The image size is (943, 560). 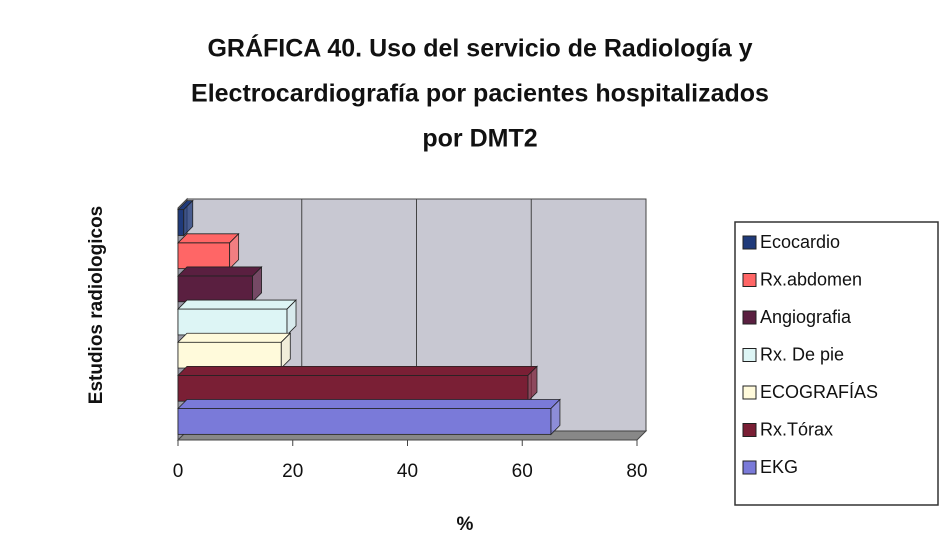 What do you see at coordinates (796, 429) in the screenshot?
I see `legend-label: Rx.Tórax` at bounding box center [796, 429].